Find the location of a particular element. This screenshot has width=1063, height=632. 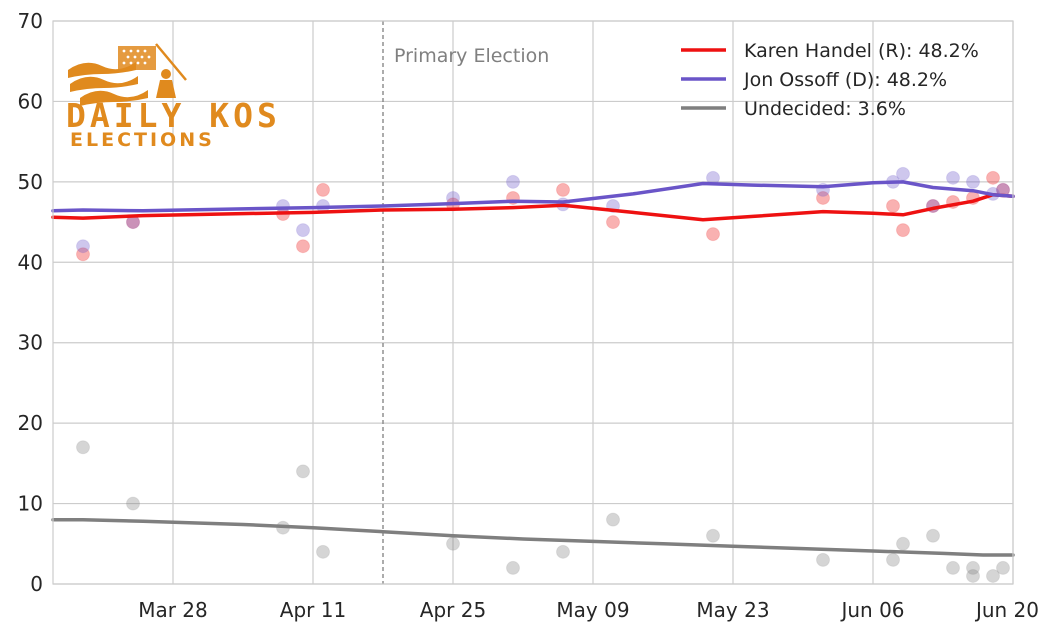

x-tick-label: May 09 is located at coordinates (592, 610).